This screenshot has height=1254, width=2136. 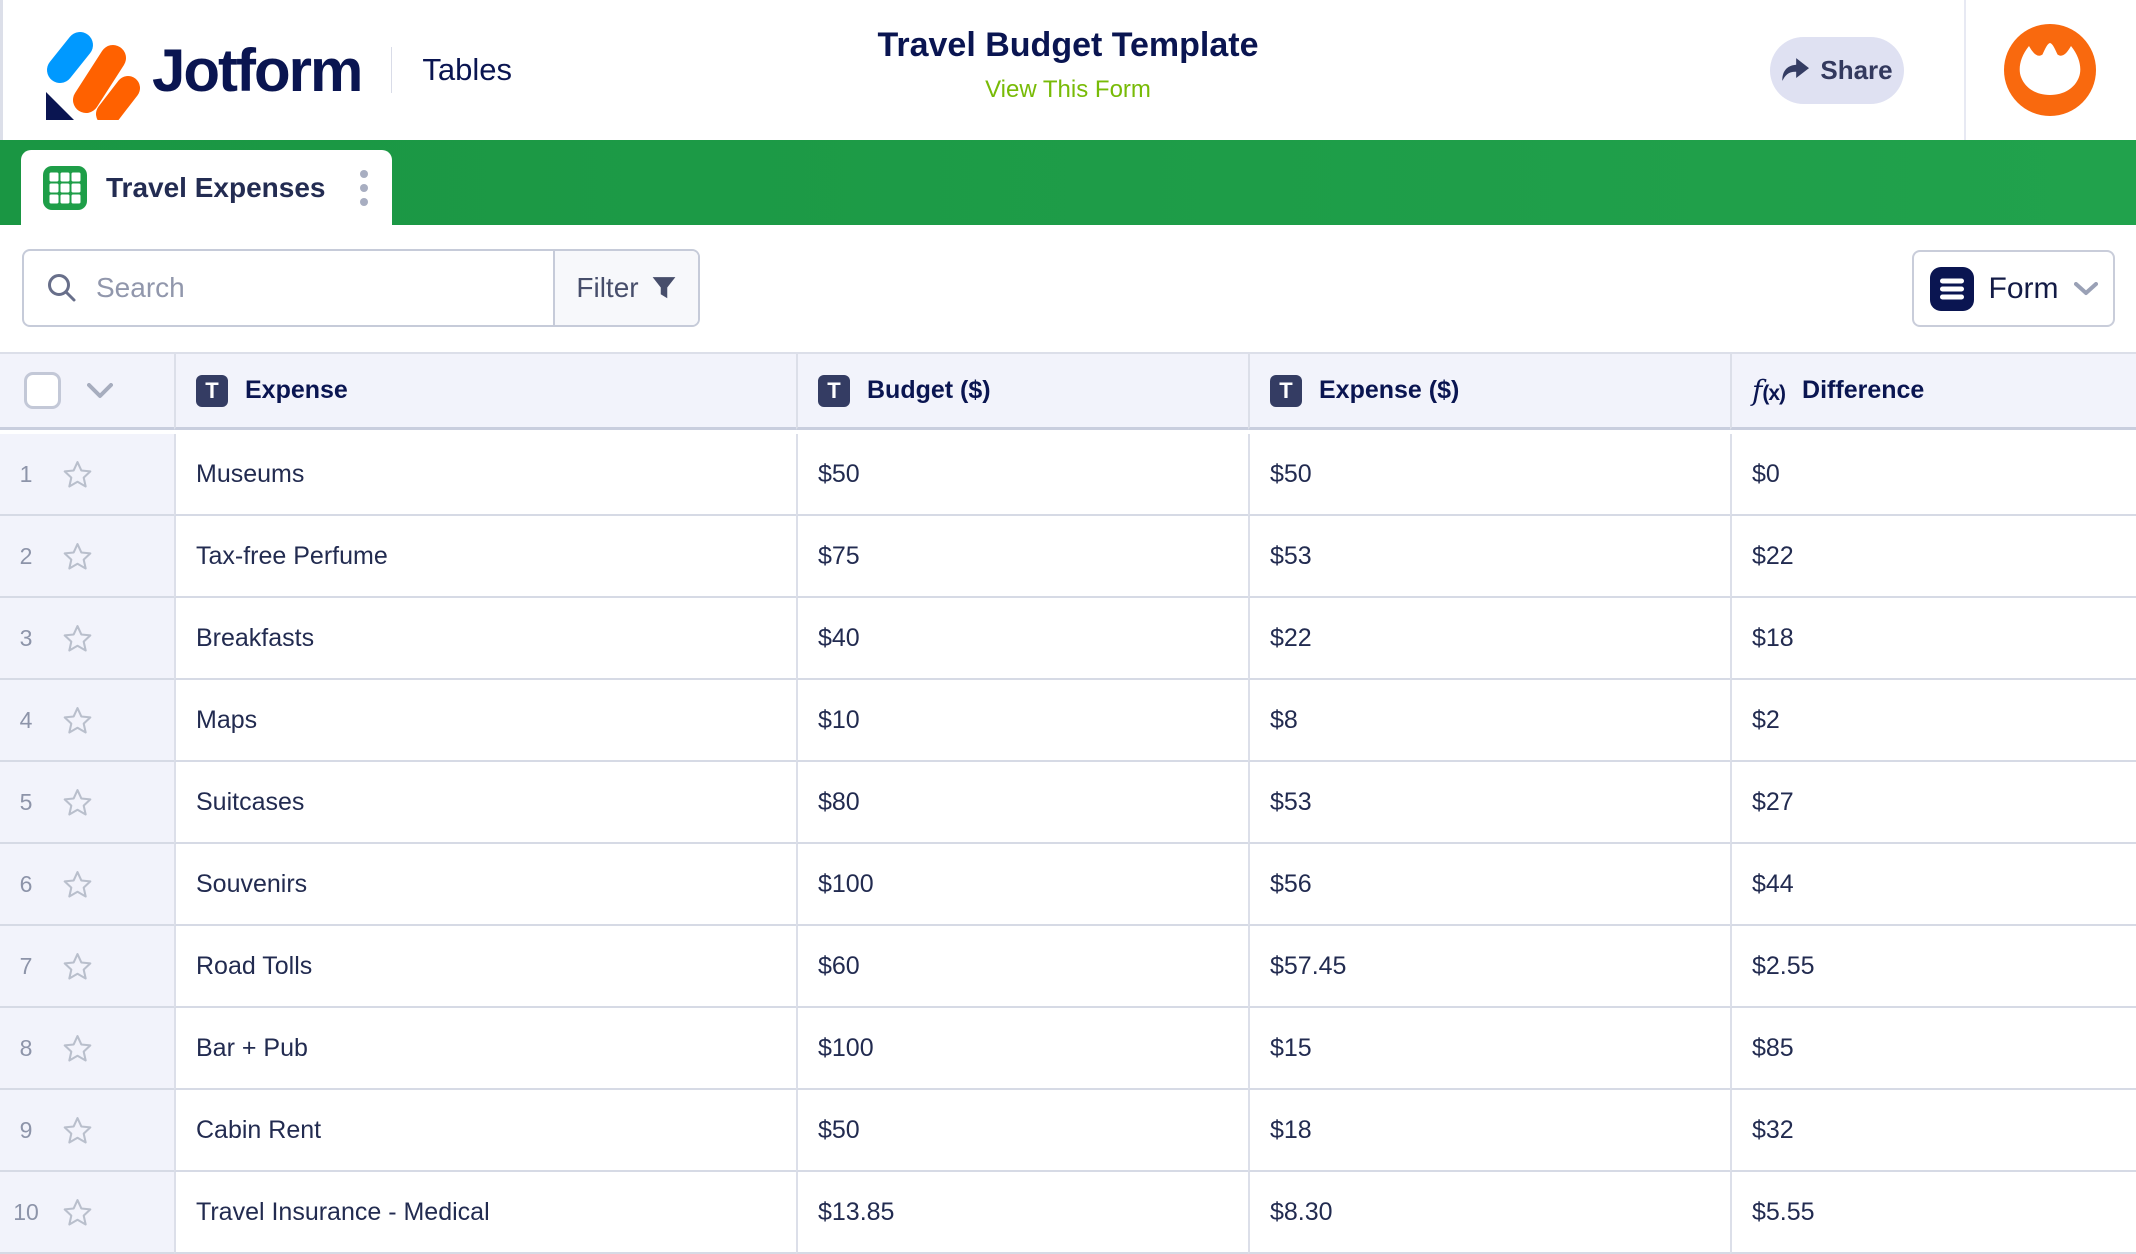 What do you see at coordinates (26, 1211) in the screenshot?
I see `row-number: 10` at bounding box center [26, 1211].